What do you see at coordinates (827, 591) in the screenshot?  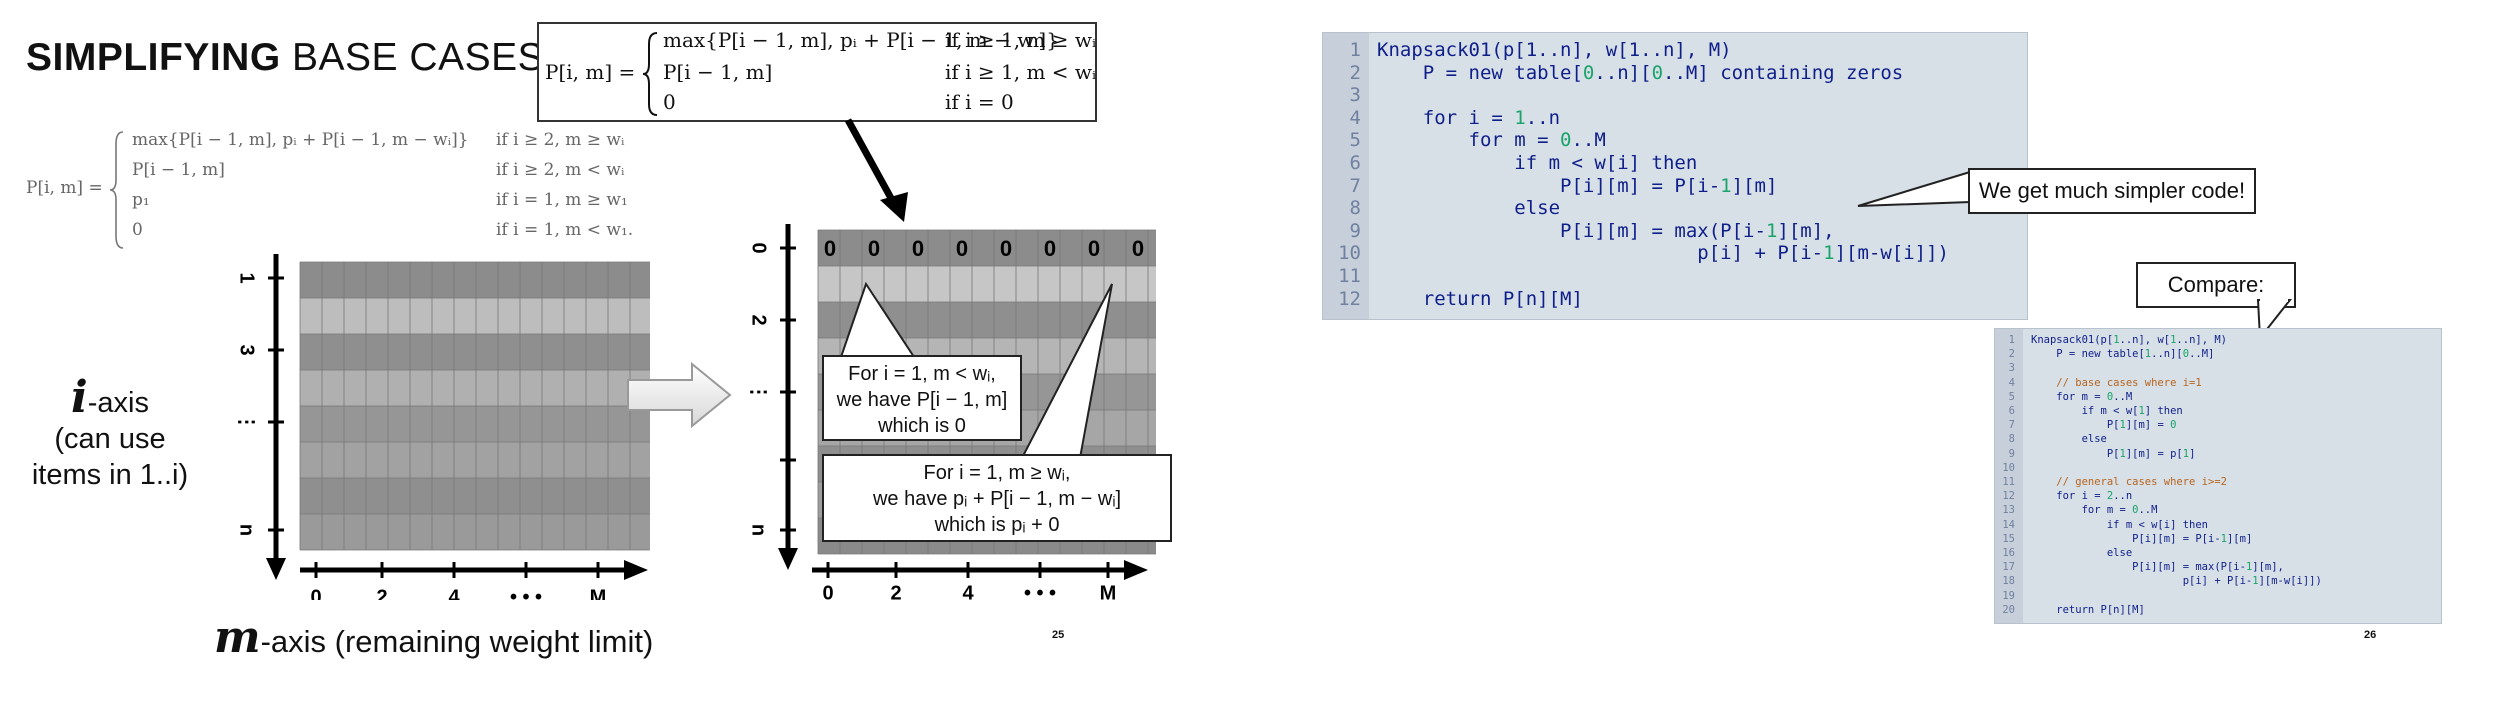 I see `x-tick-label: 0` at bounding box center [827, 591].